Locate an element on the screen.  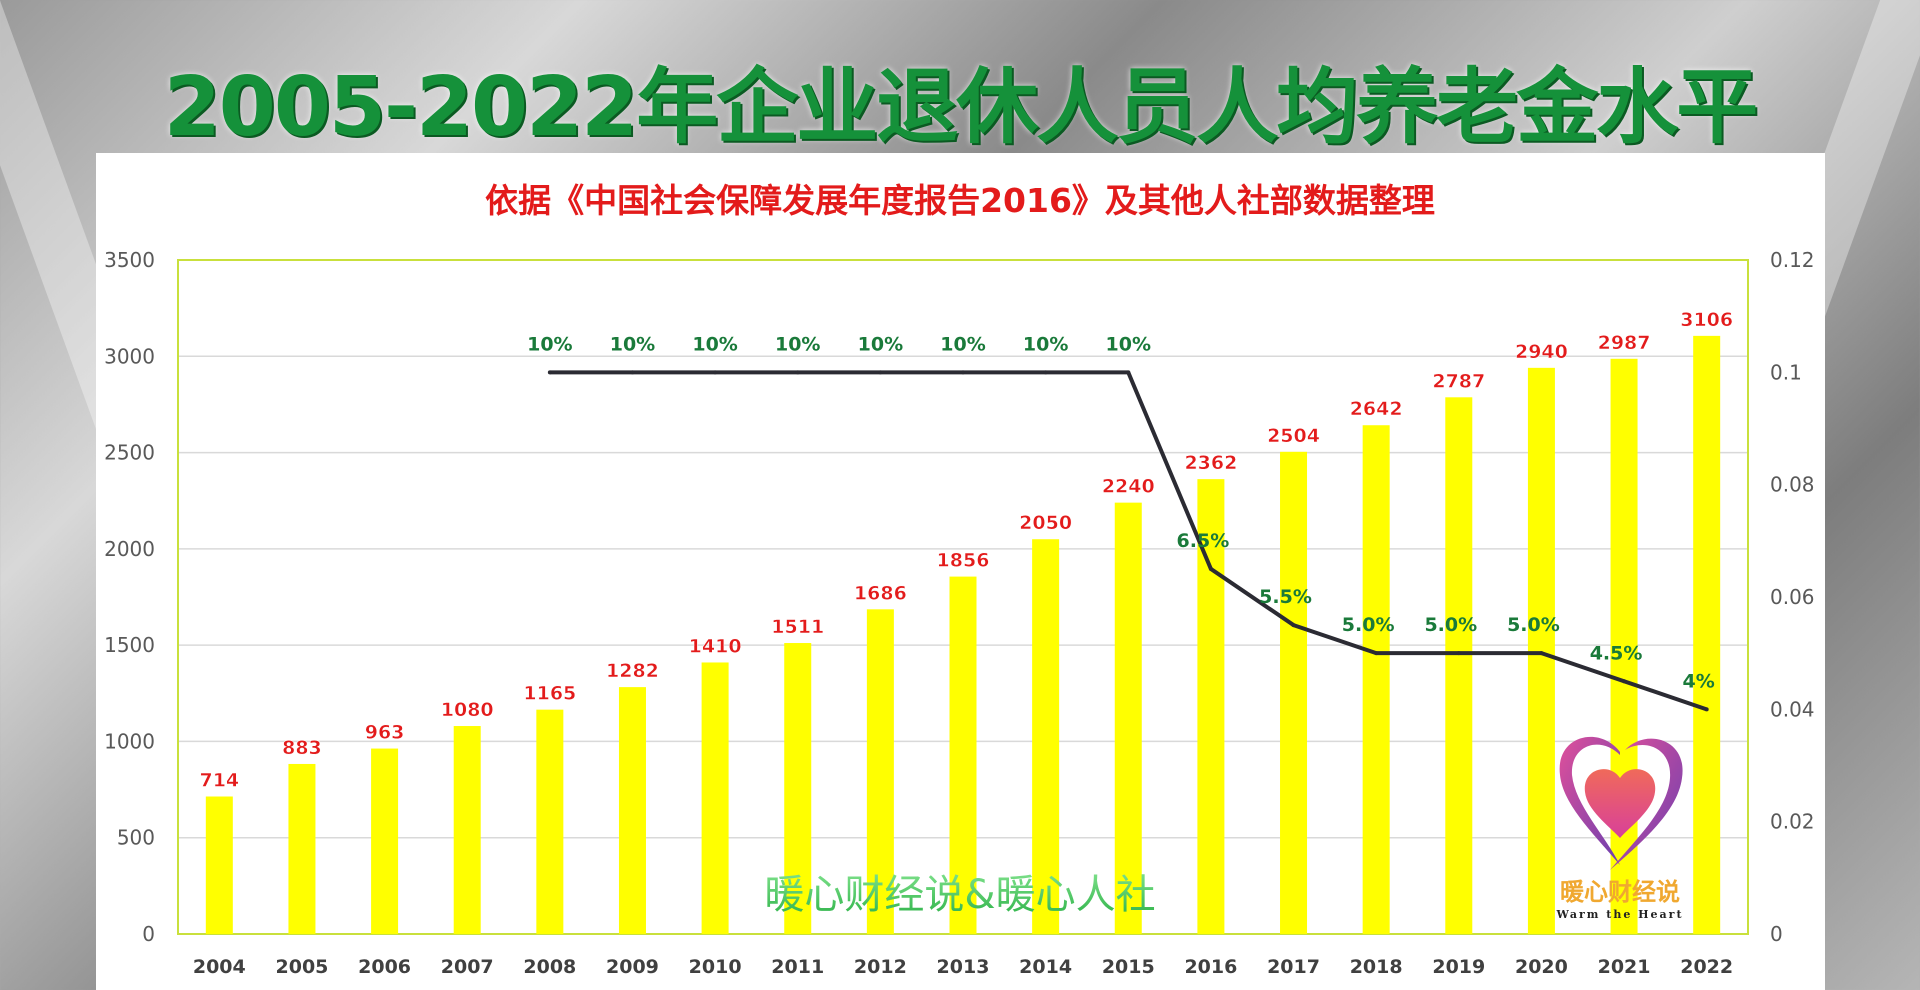
logo-text-en: Warm the Heart is located at coordinates (1619, 914).